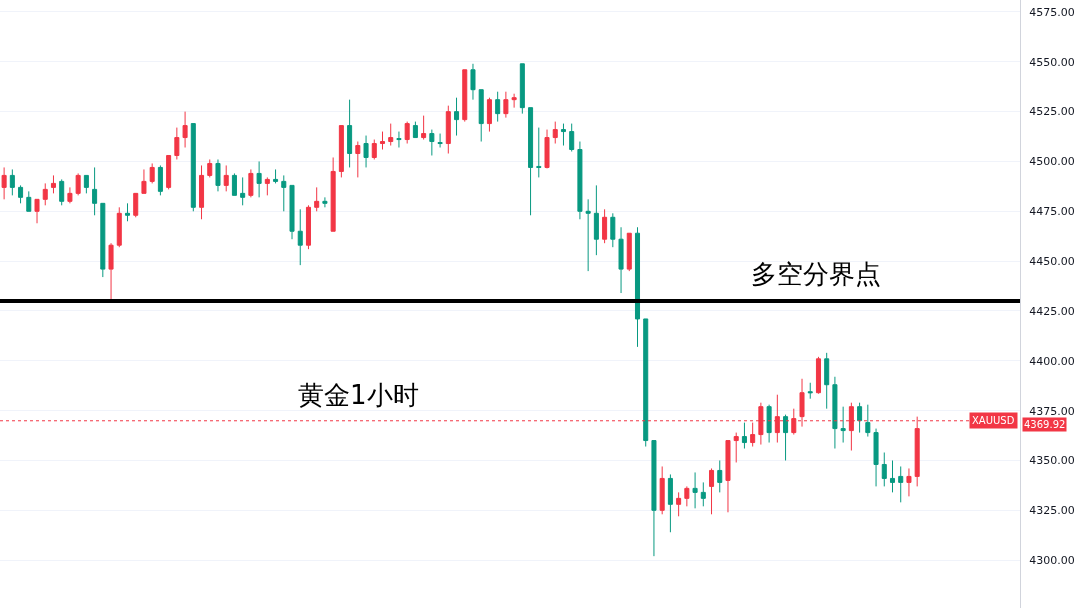 The height and width of the screenshot is (608, 1080). Describe the element at coordinates (1052, 62) in the screenshot. I see `y-tick-label: 4550.00` at that location.